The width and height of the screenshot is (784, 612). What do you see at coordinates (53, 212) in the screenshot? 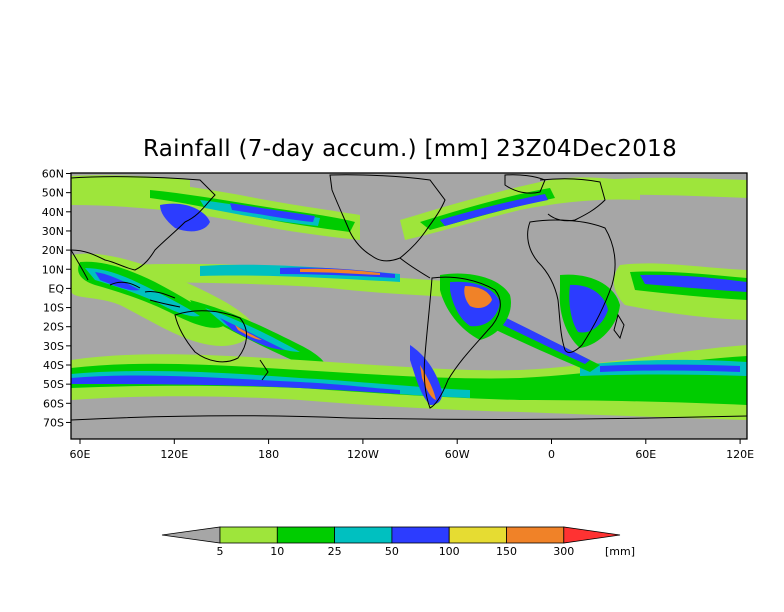
I see `lat-tick-label: 40N` at bounding box center [53, 212].